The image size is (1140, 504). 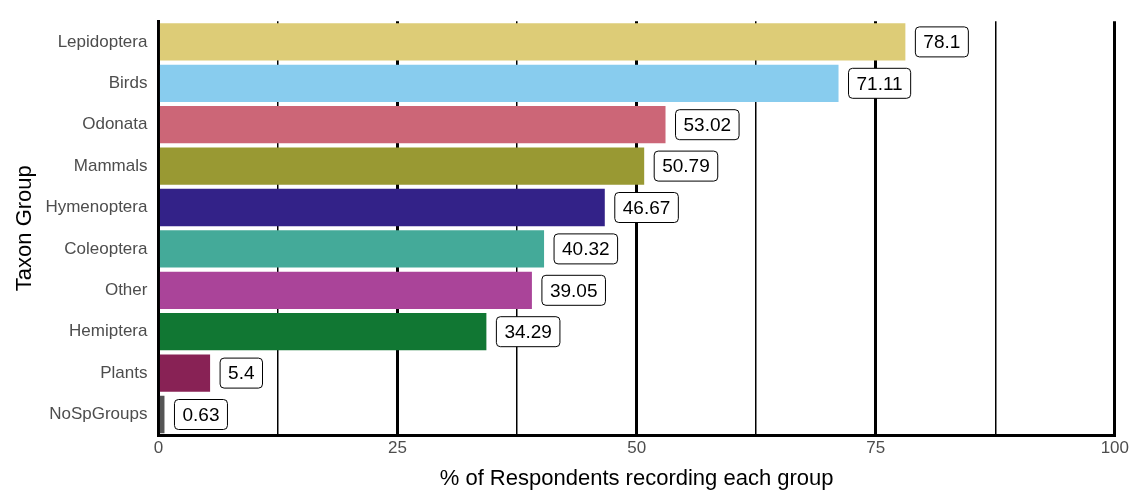 I want to click on data-label: 0.63, so click(x=201, y=414).